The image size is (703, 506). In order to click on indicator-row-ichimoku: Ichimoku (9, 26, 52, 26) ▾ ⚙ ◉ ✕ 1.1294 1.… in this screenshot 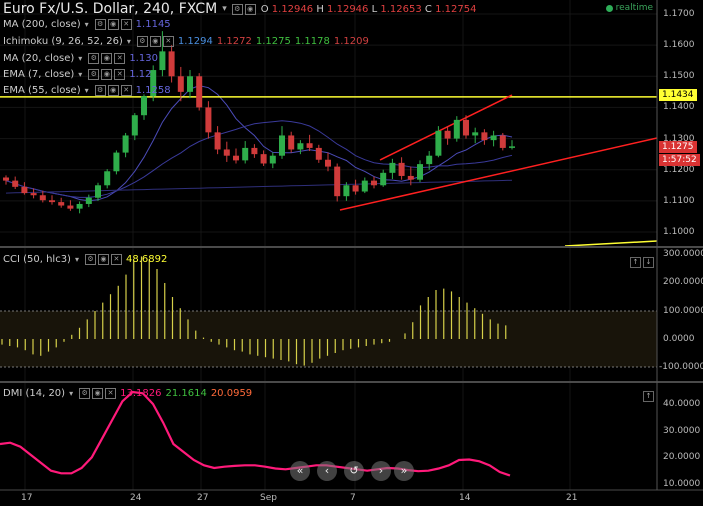, I will do `click(186, 41)`.